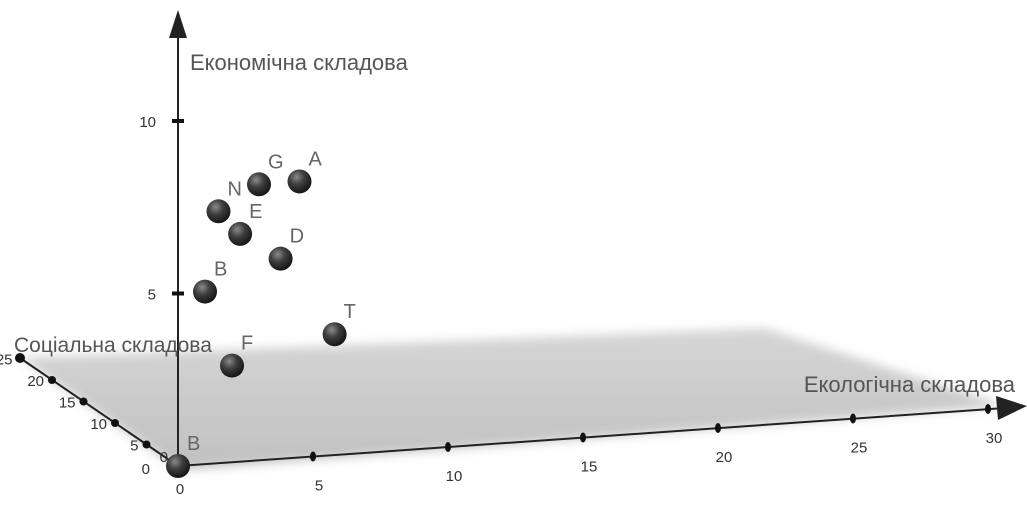 The width and height of the screenshot is (1027, 510). I want to click on y-tick-label: 5, so click(134, 446).